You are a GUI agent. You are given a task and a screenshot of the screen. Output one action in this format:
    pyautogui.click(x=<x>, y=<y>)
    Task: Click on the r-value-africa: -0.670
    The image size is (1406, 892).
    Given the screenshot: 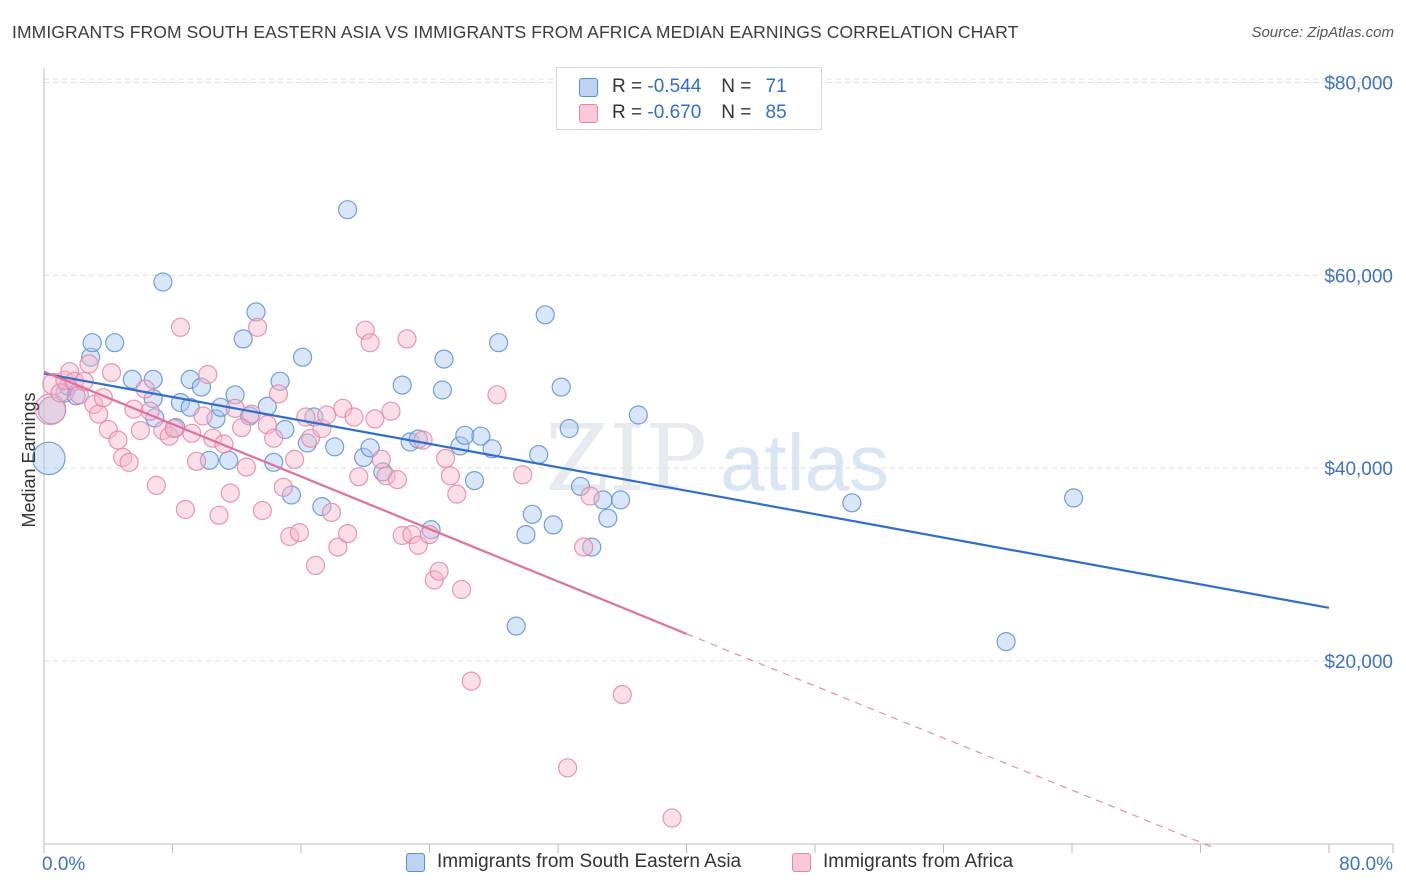 What is the action you would take?
    pyautogui.click(x=674, y=112)
    